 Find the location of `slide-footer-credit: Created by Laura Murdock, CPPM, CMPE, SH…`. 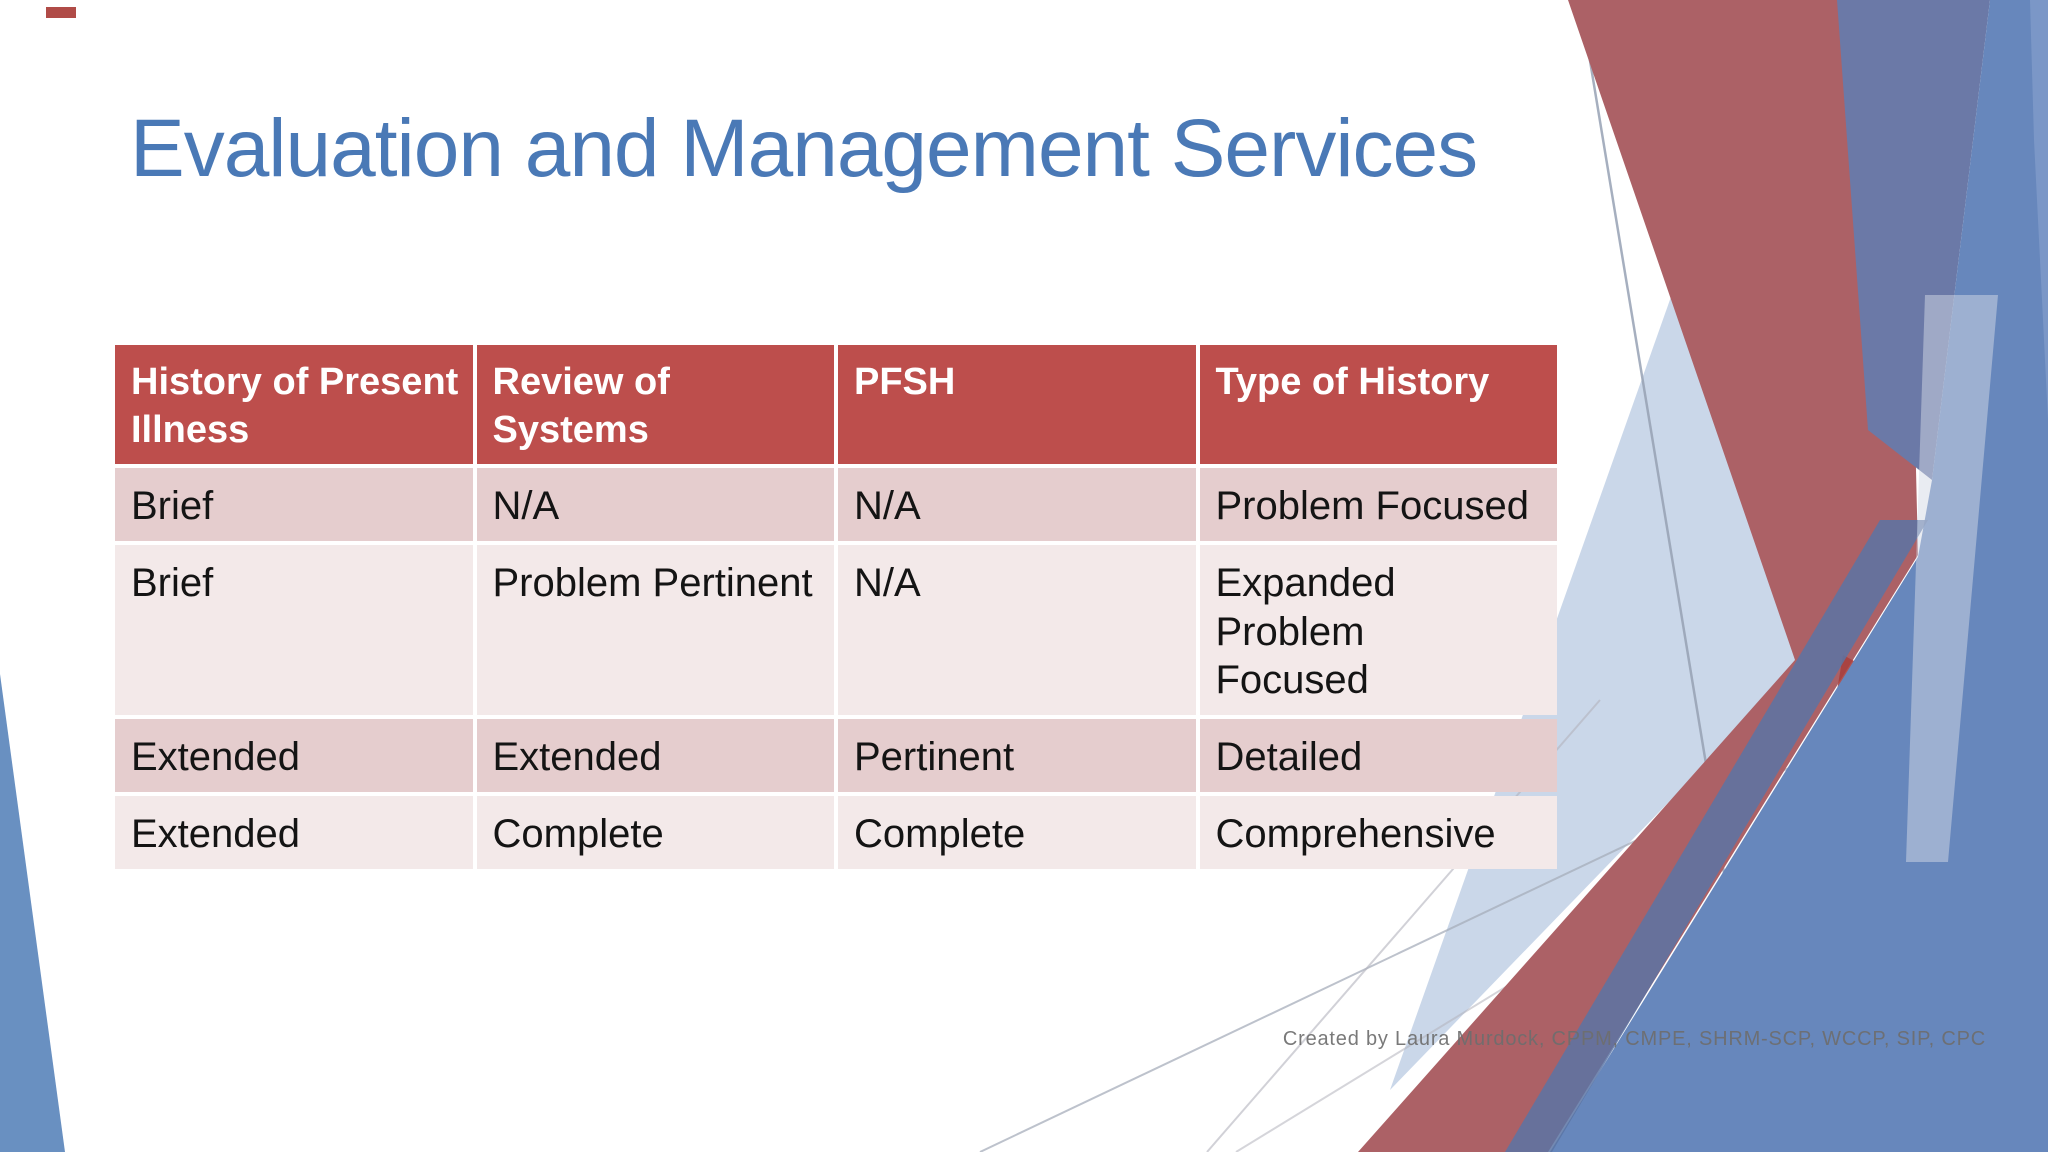

slide-footer-credit: Created by Laura Murdock, CPPM, CMPE, SH… is located at coordinates (1634, 1039).